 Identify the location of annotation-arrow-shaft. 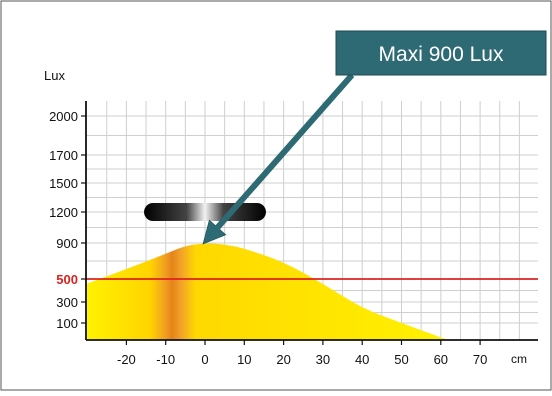
(284, 152).